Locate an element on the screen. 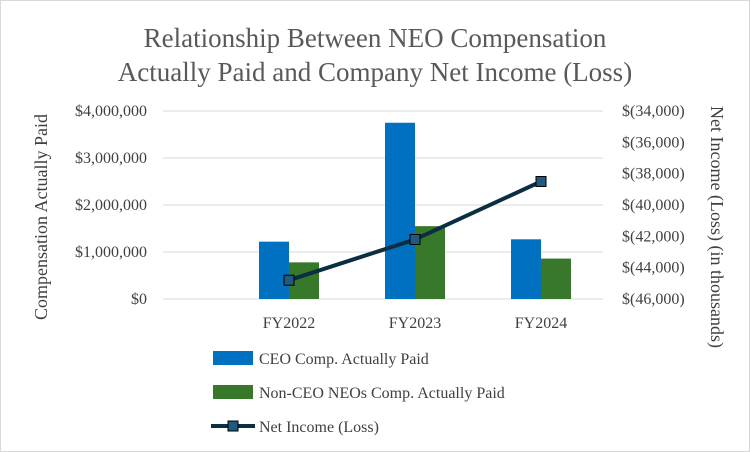  left-tick-label-2: $2,000,000 is located at coordinates (111, 205).